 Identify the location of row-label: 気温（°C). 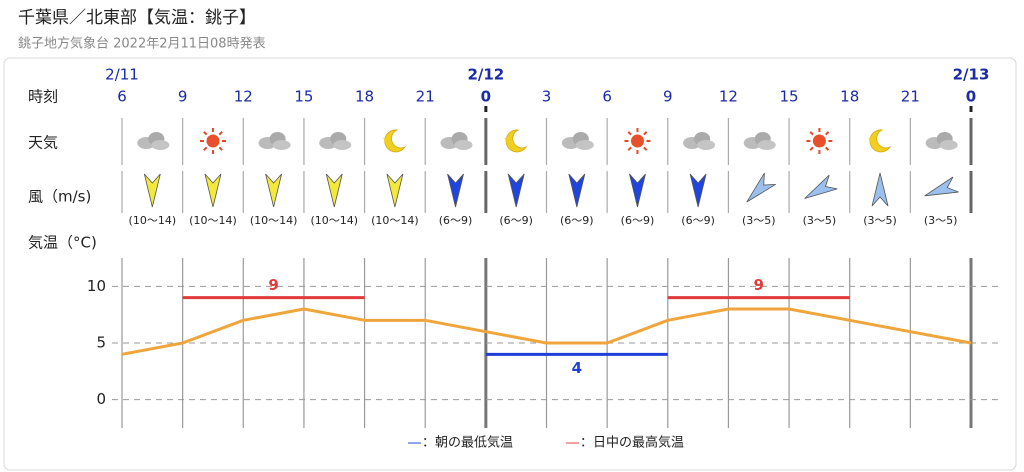
(62, 243).